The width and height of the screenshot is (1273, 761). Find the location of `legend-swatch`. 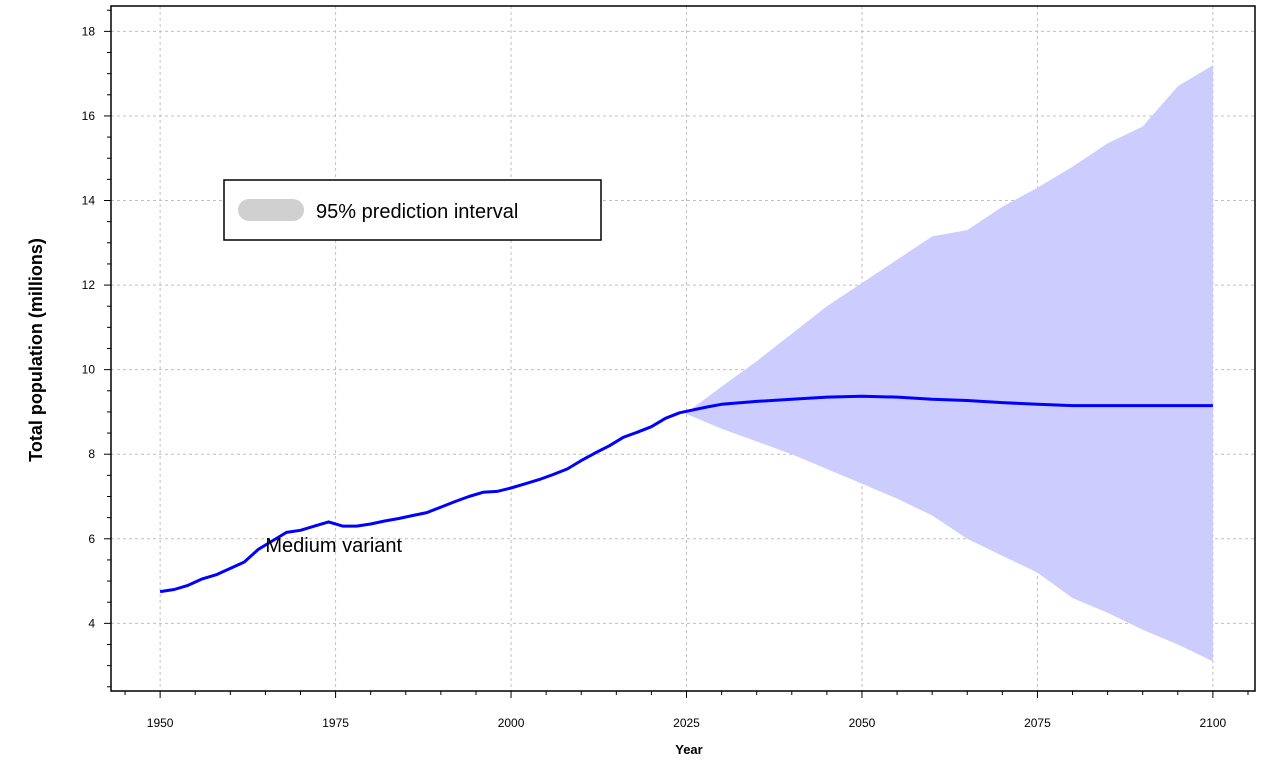

legend-swatch is located at coordinates (271, 210).